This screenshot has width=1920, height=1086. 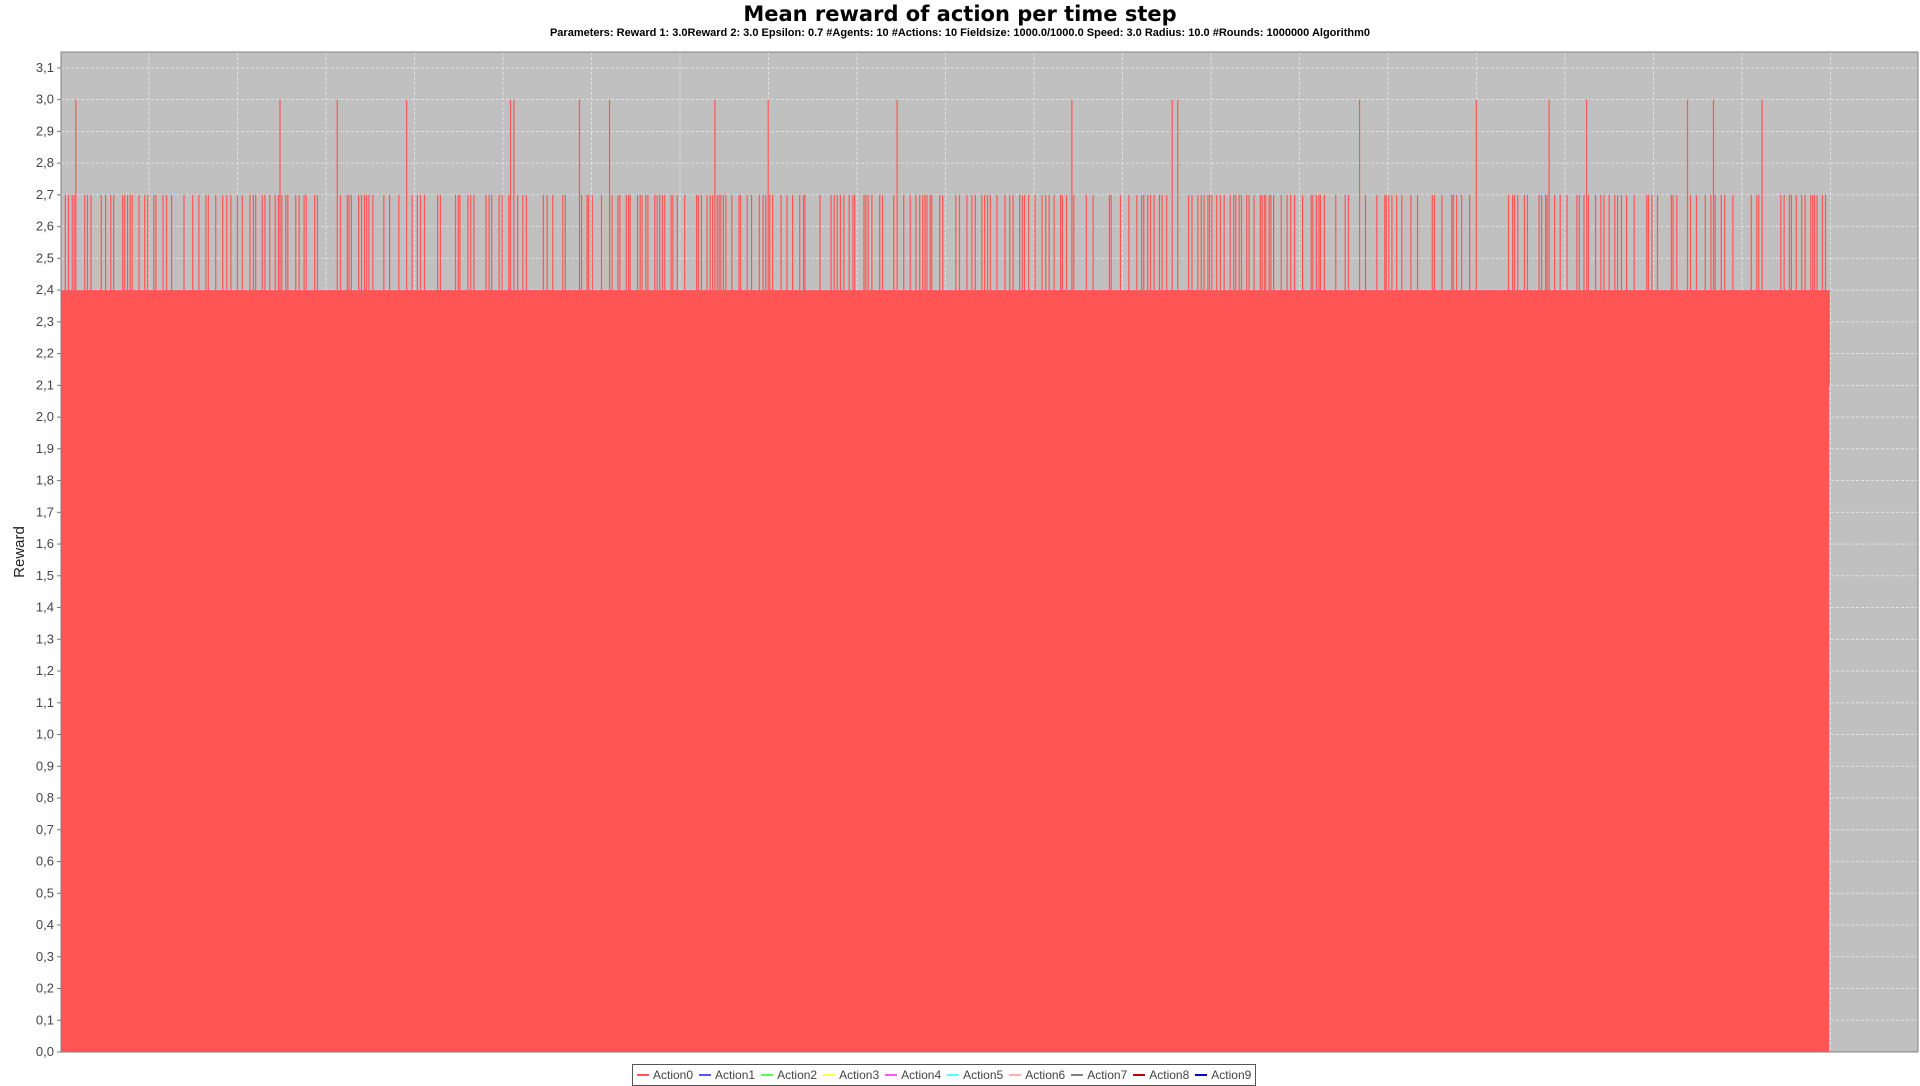 I want to click on legend-label: Action7, so click(x=1107, y=1075).